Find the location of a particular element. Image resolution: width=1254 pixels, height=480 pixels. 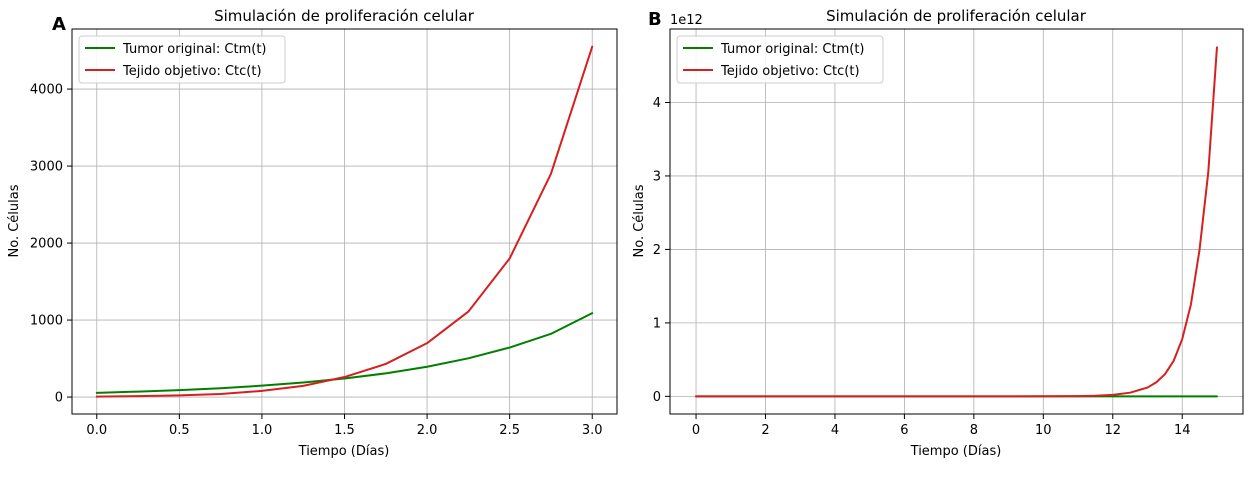

y-tick-label-b: 4 is located at coordinates (657, 103).